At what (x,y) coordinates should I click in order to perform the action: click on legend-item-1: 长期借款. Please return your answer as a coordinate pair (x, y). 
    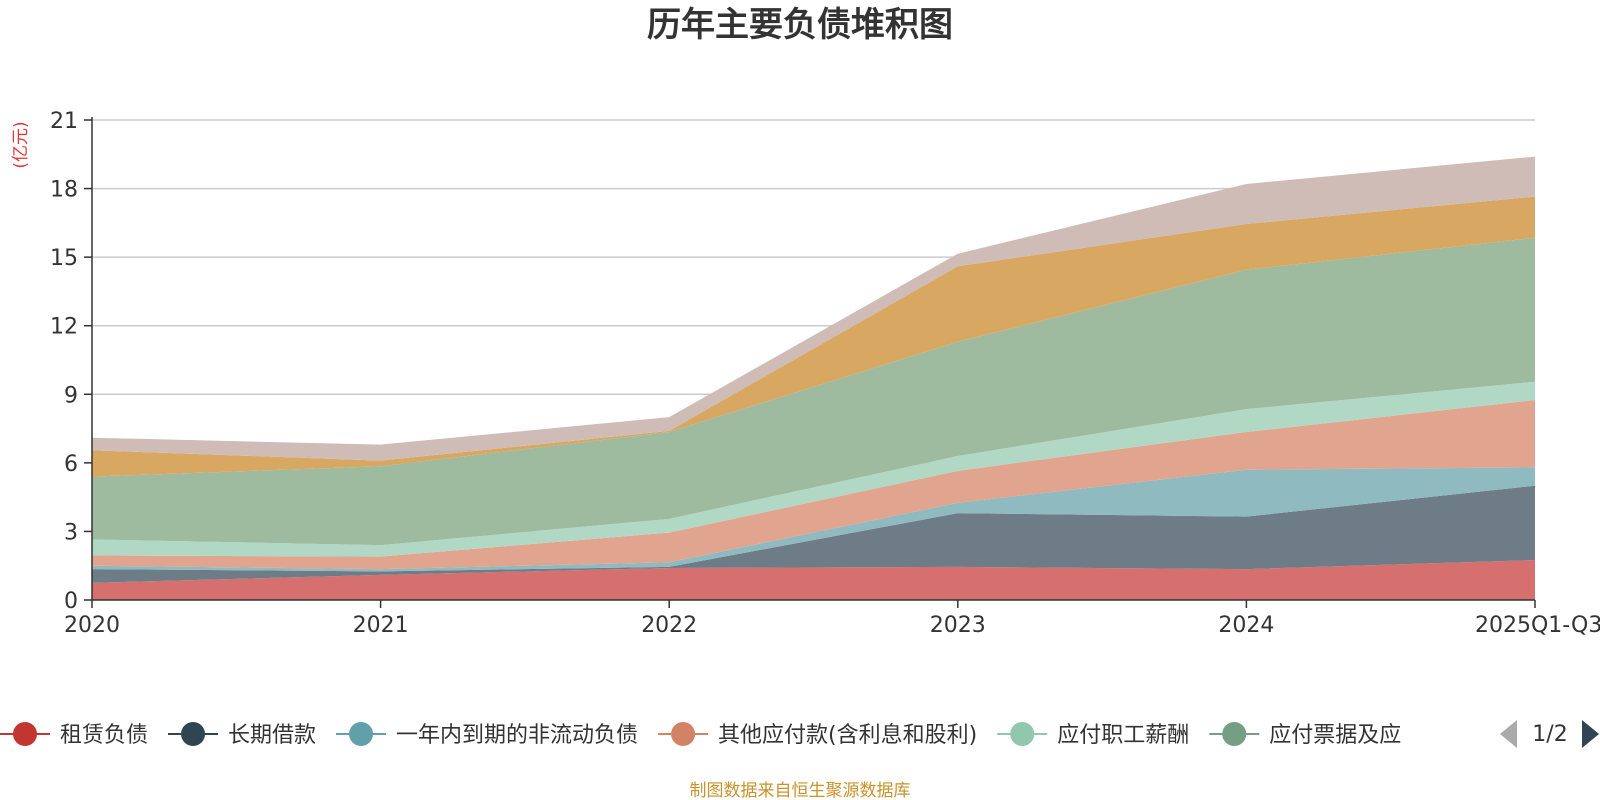
    Looking at the image, I should click on (242, 735).